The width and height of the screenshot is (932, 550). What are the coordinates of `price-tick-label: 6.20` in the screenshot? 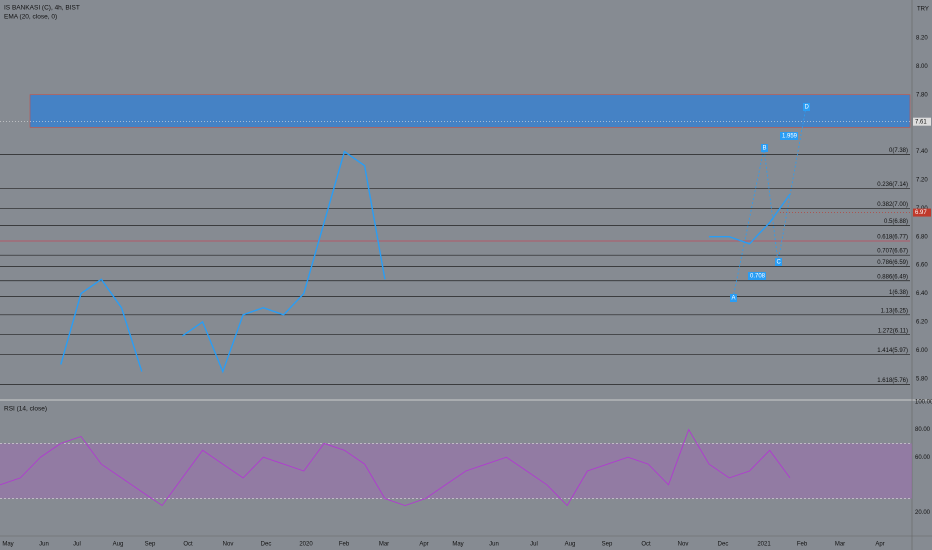 It's located at (922, 322).